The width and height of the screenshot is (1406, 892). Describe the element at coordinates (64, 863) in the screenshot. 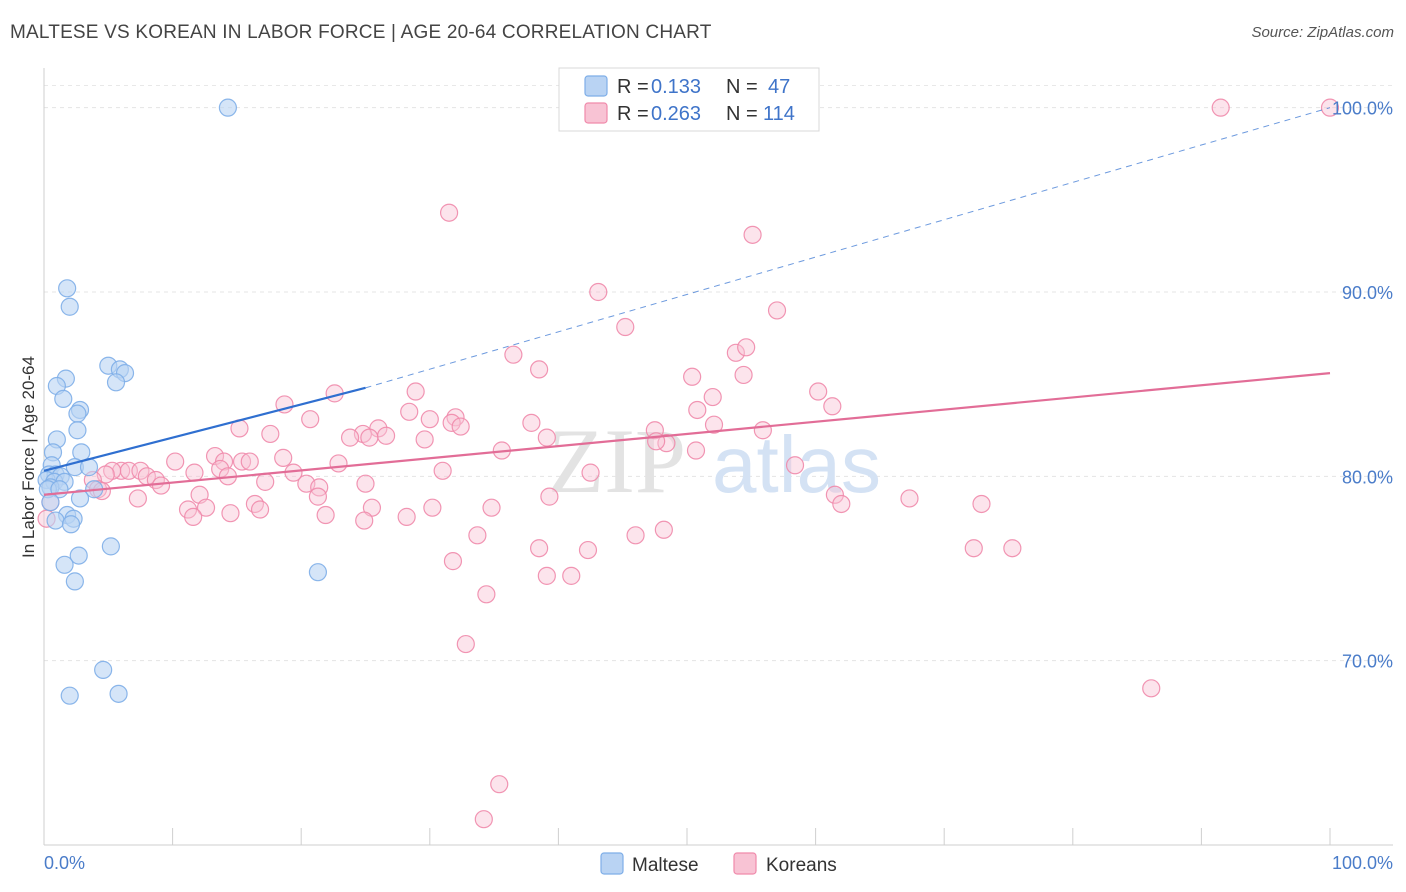

I see `x-tick-label-min: 0.0%` at that location.